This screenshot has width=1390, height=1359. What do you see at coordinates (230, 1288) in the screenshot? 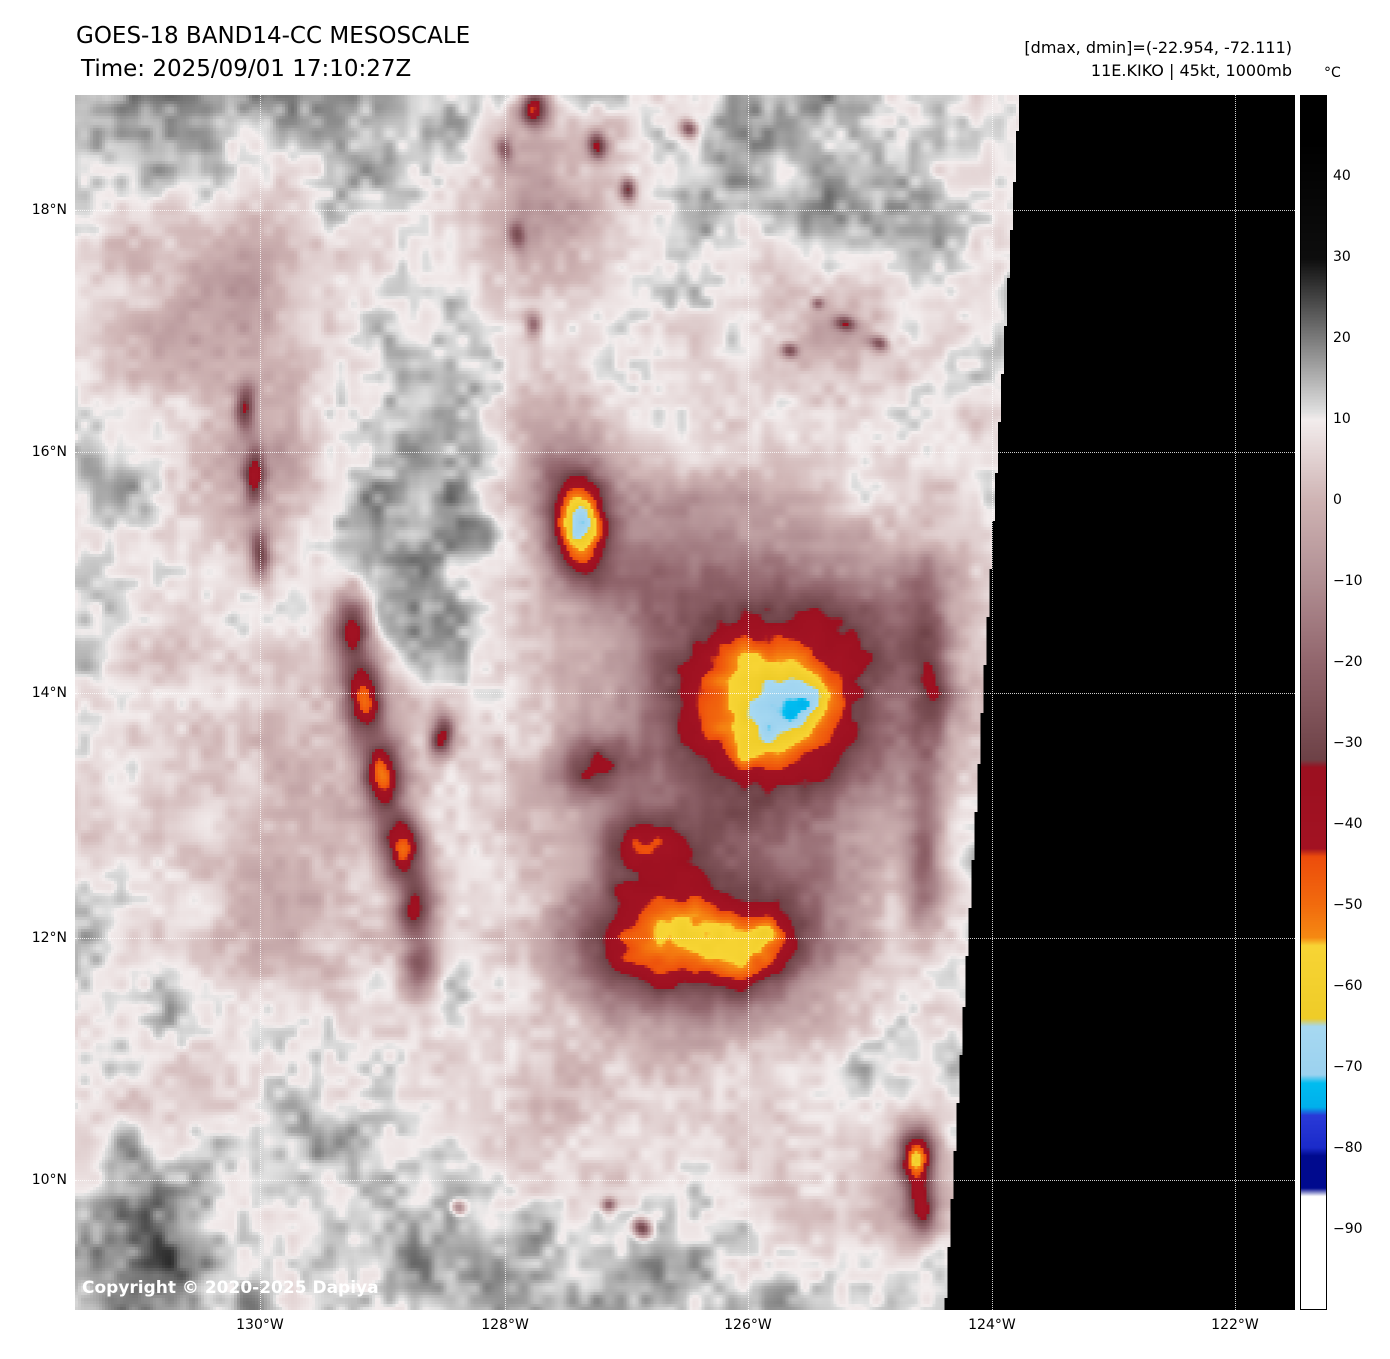
I see `copyright-text: Copyright © 2020-2025 Dapiya` at bounding box center [230, 1288].